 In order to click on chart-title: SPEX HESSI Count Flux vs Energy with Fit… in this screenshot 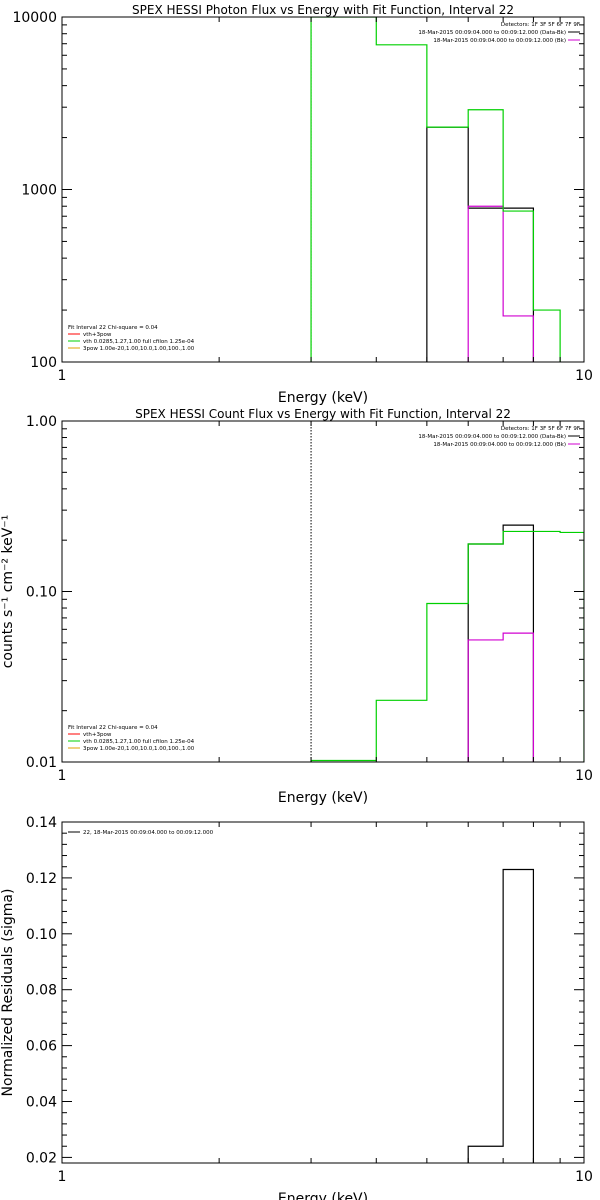, I will do `click(323, 414)`.